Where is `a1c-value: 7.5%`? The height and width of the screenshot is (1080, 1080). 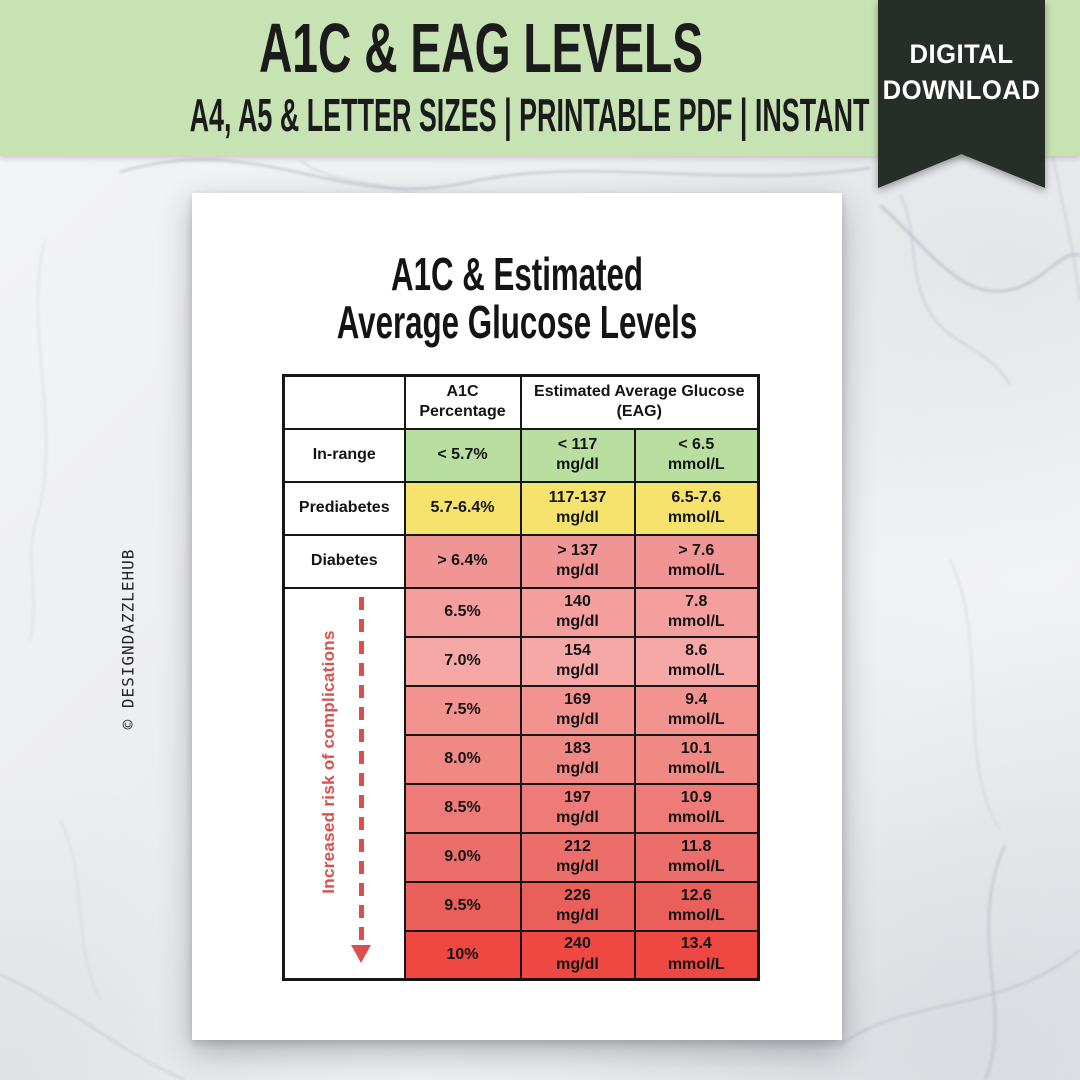
a1c-value: 7.5% is located at coordinates (462, 710).